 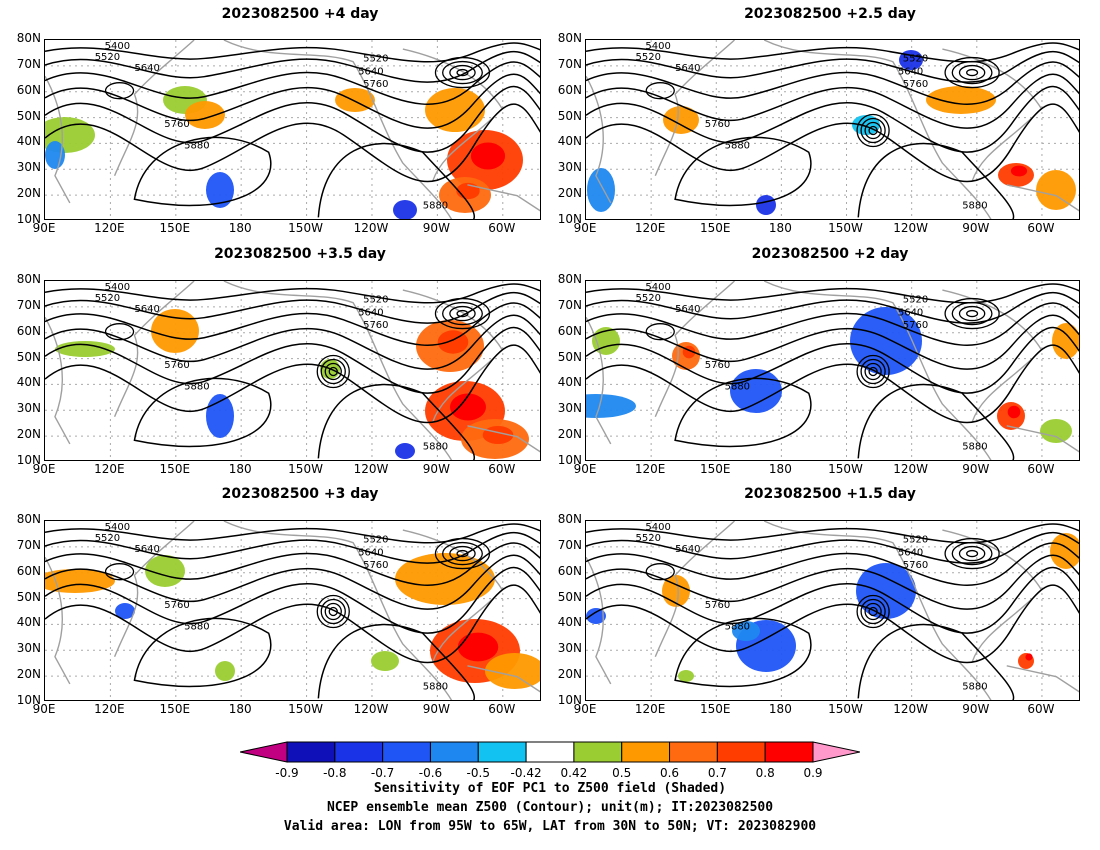 What do you see at coordinates (300, 494) in the screenshot?
I see `panel-title-p5: 2023082500 +3 day` at bounding box center [300, 494].